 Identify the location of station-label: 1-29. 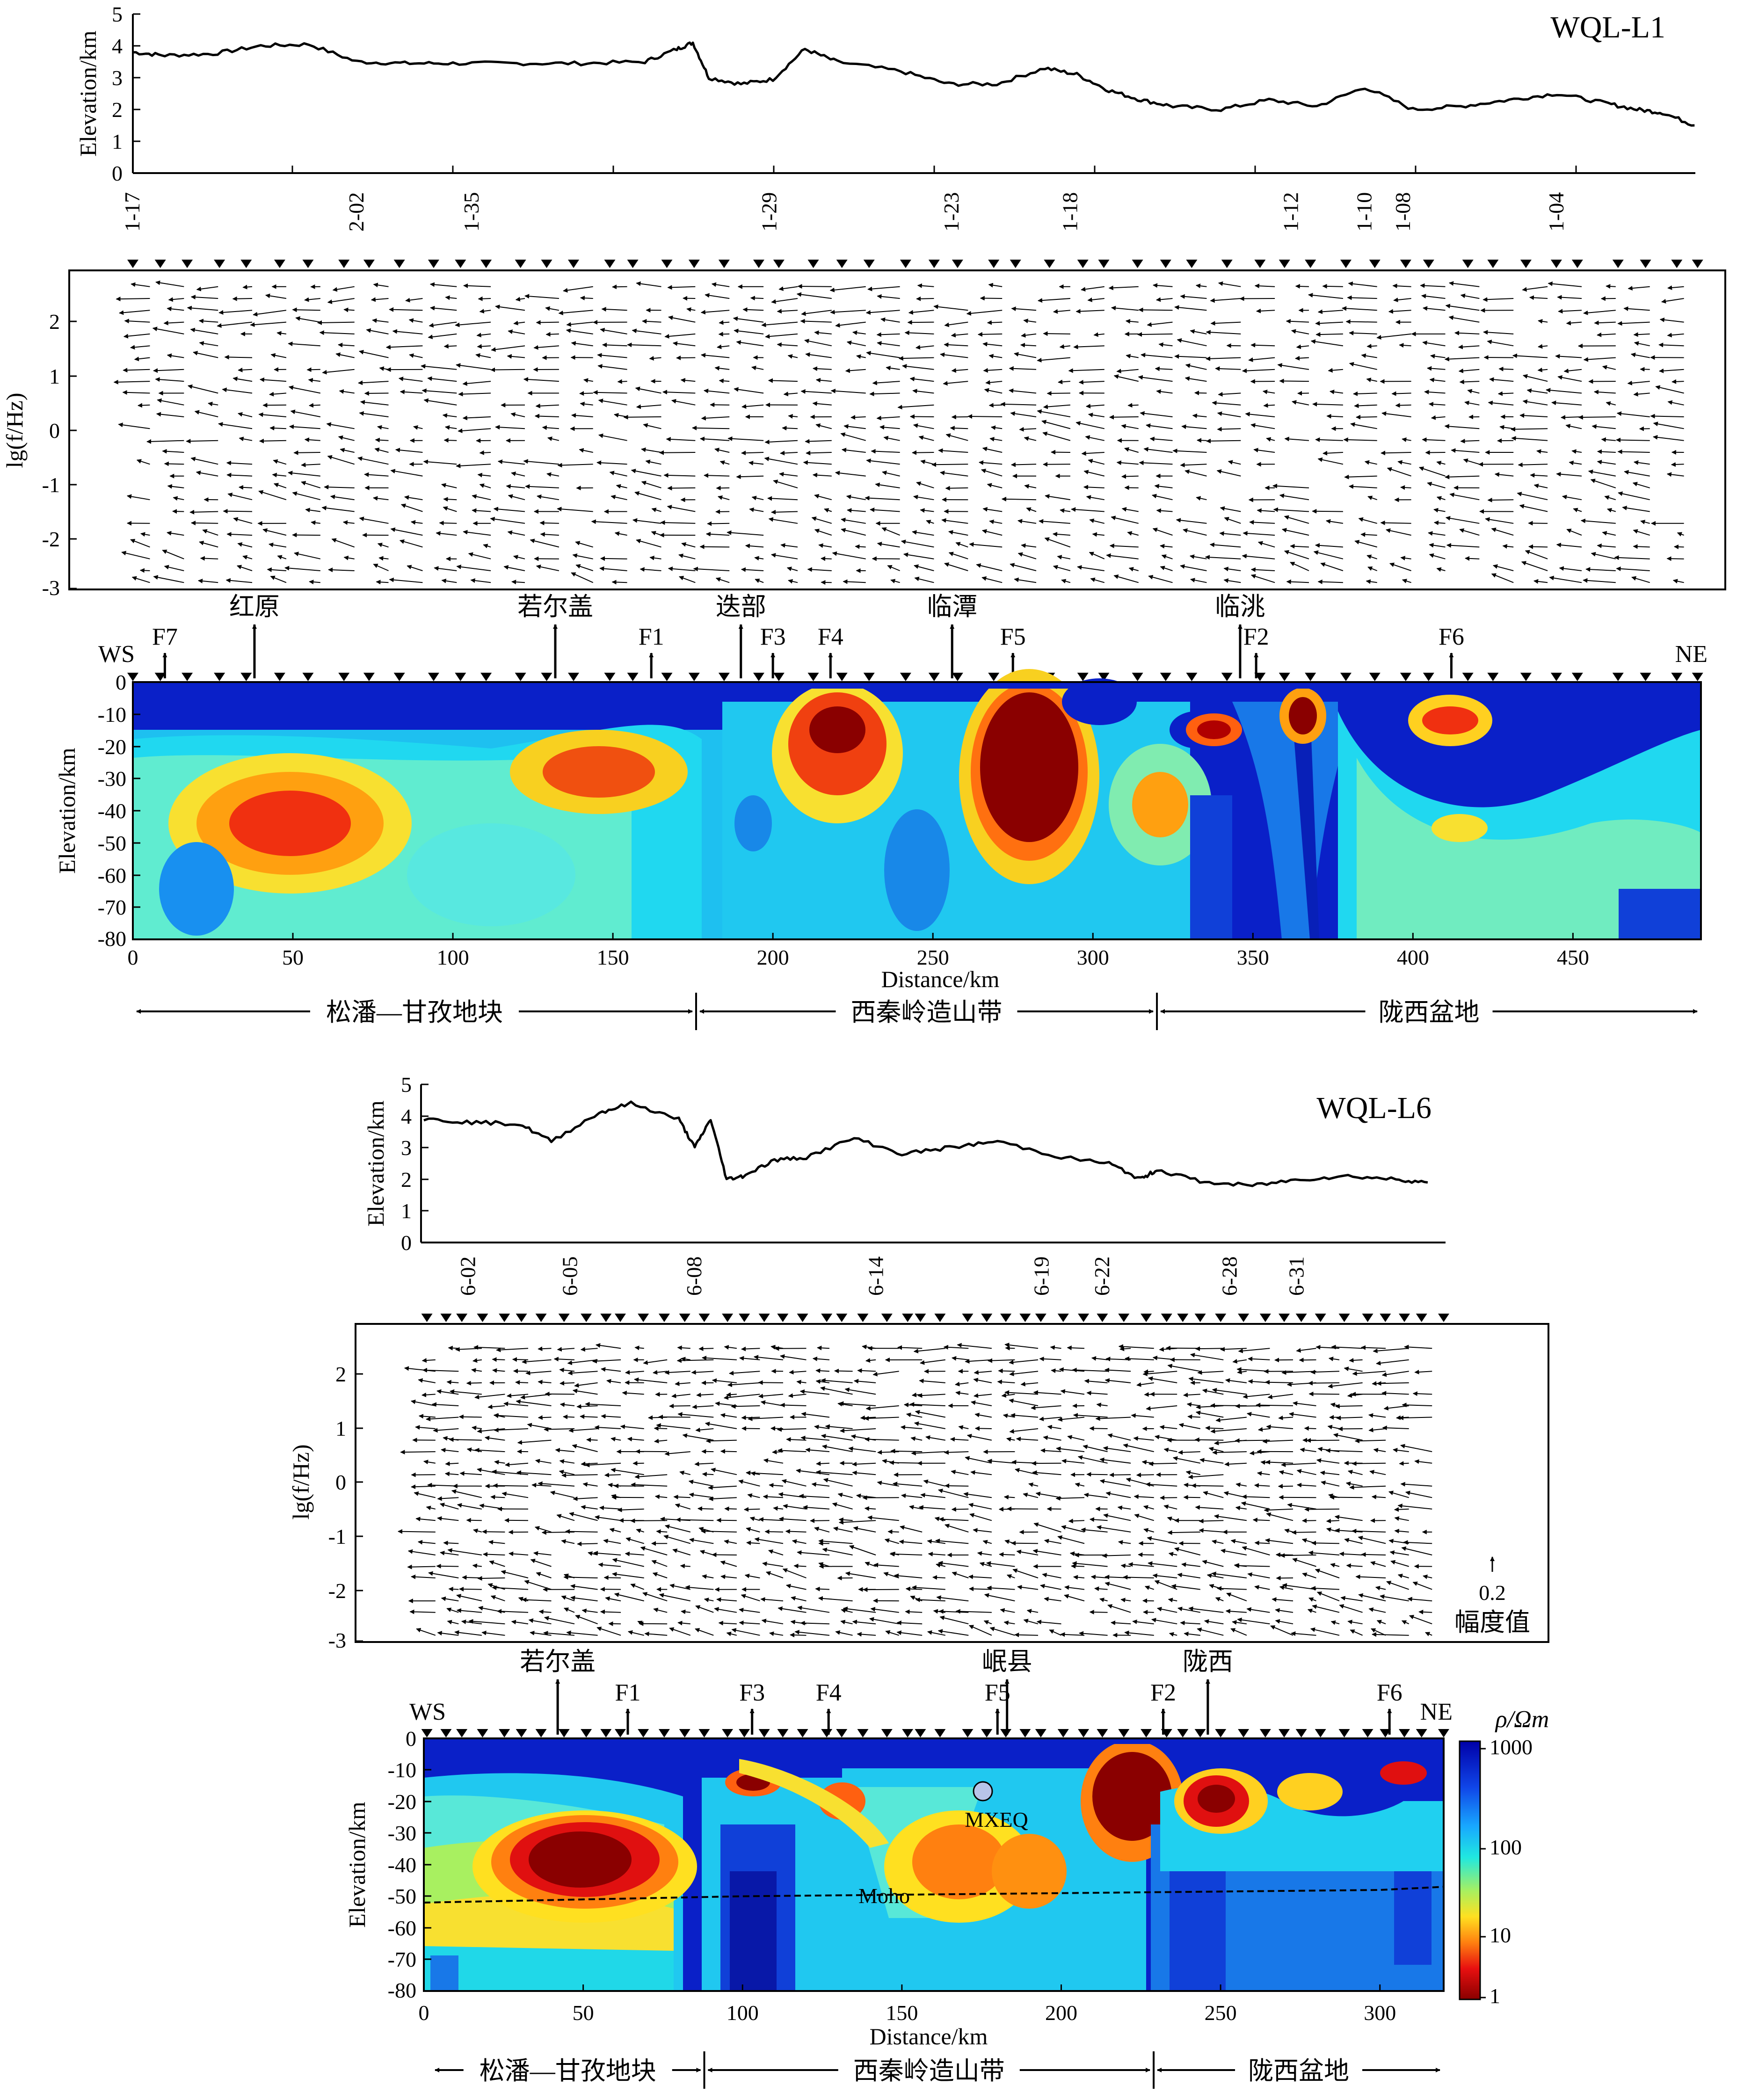
(769, 212).